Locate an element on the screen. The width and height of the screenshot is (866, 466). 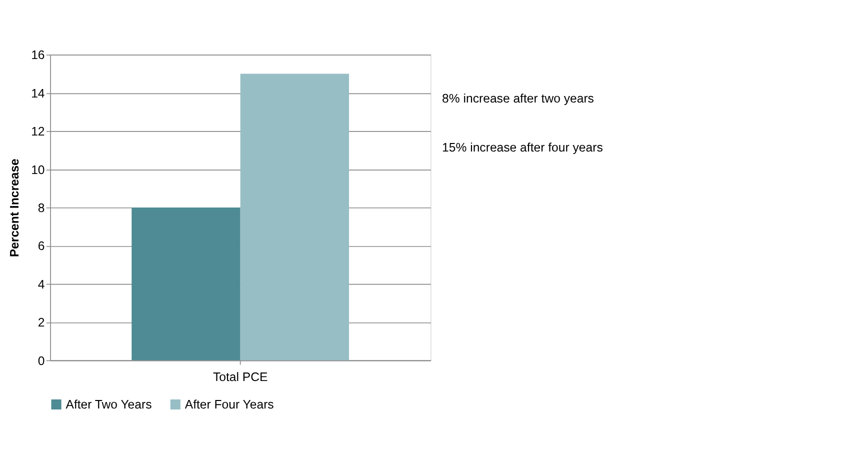
y-tick-label: 0 is located at coordinates (41, 361).